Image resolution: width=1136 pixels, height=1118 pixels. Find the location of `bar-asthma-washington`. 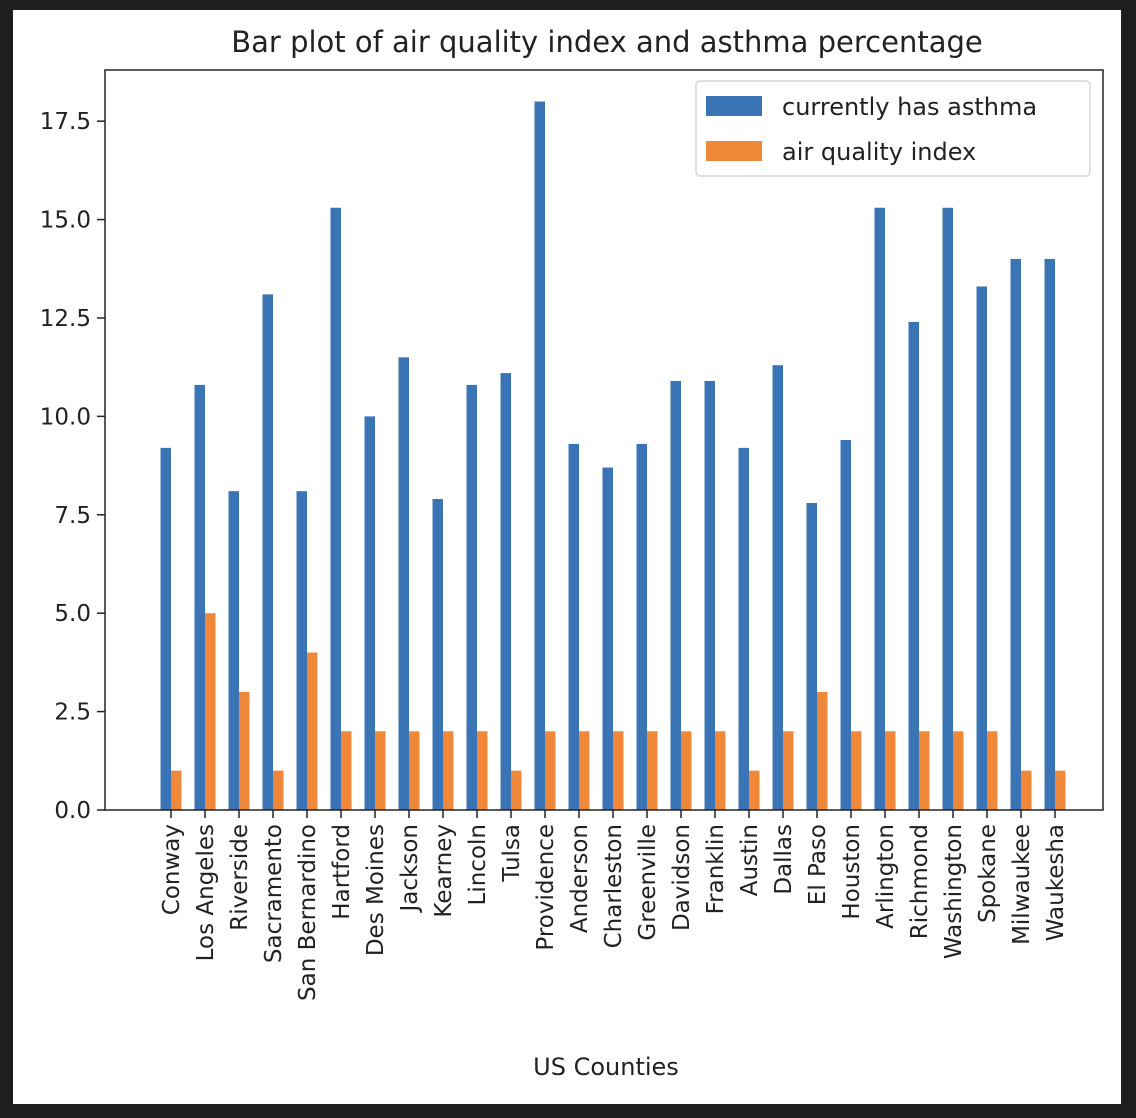

bar-asthma-washington is located at coordinates (947, 508).